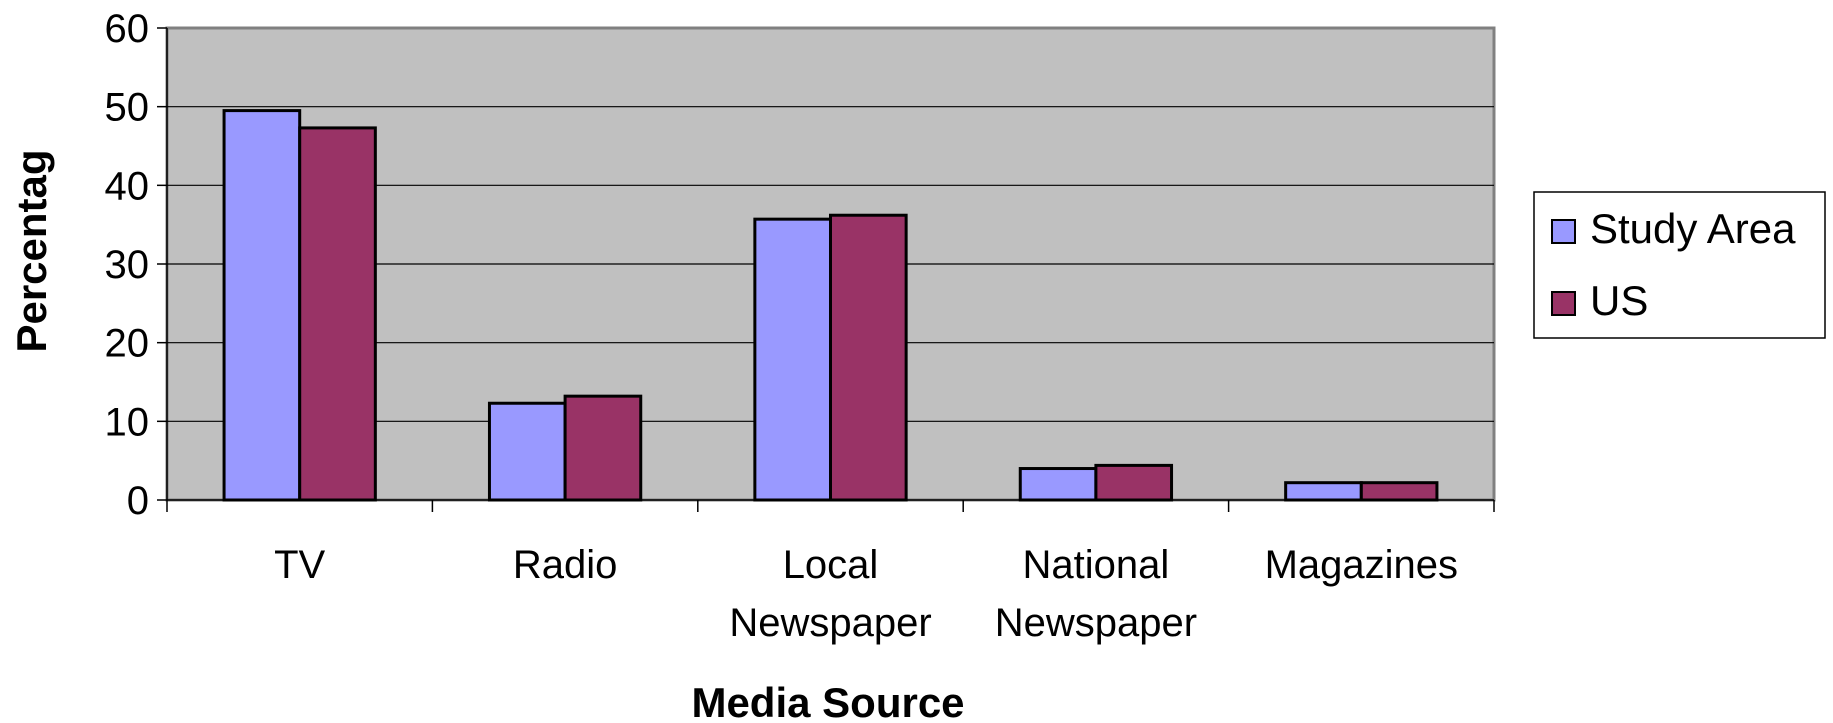  I want to click on x-category-label: Magazines, so click(1361, 565).